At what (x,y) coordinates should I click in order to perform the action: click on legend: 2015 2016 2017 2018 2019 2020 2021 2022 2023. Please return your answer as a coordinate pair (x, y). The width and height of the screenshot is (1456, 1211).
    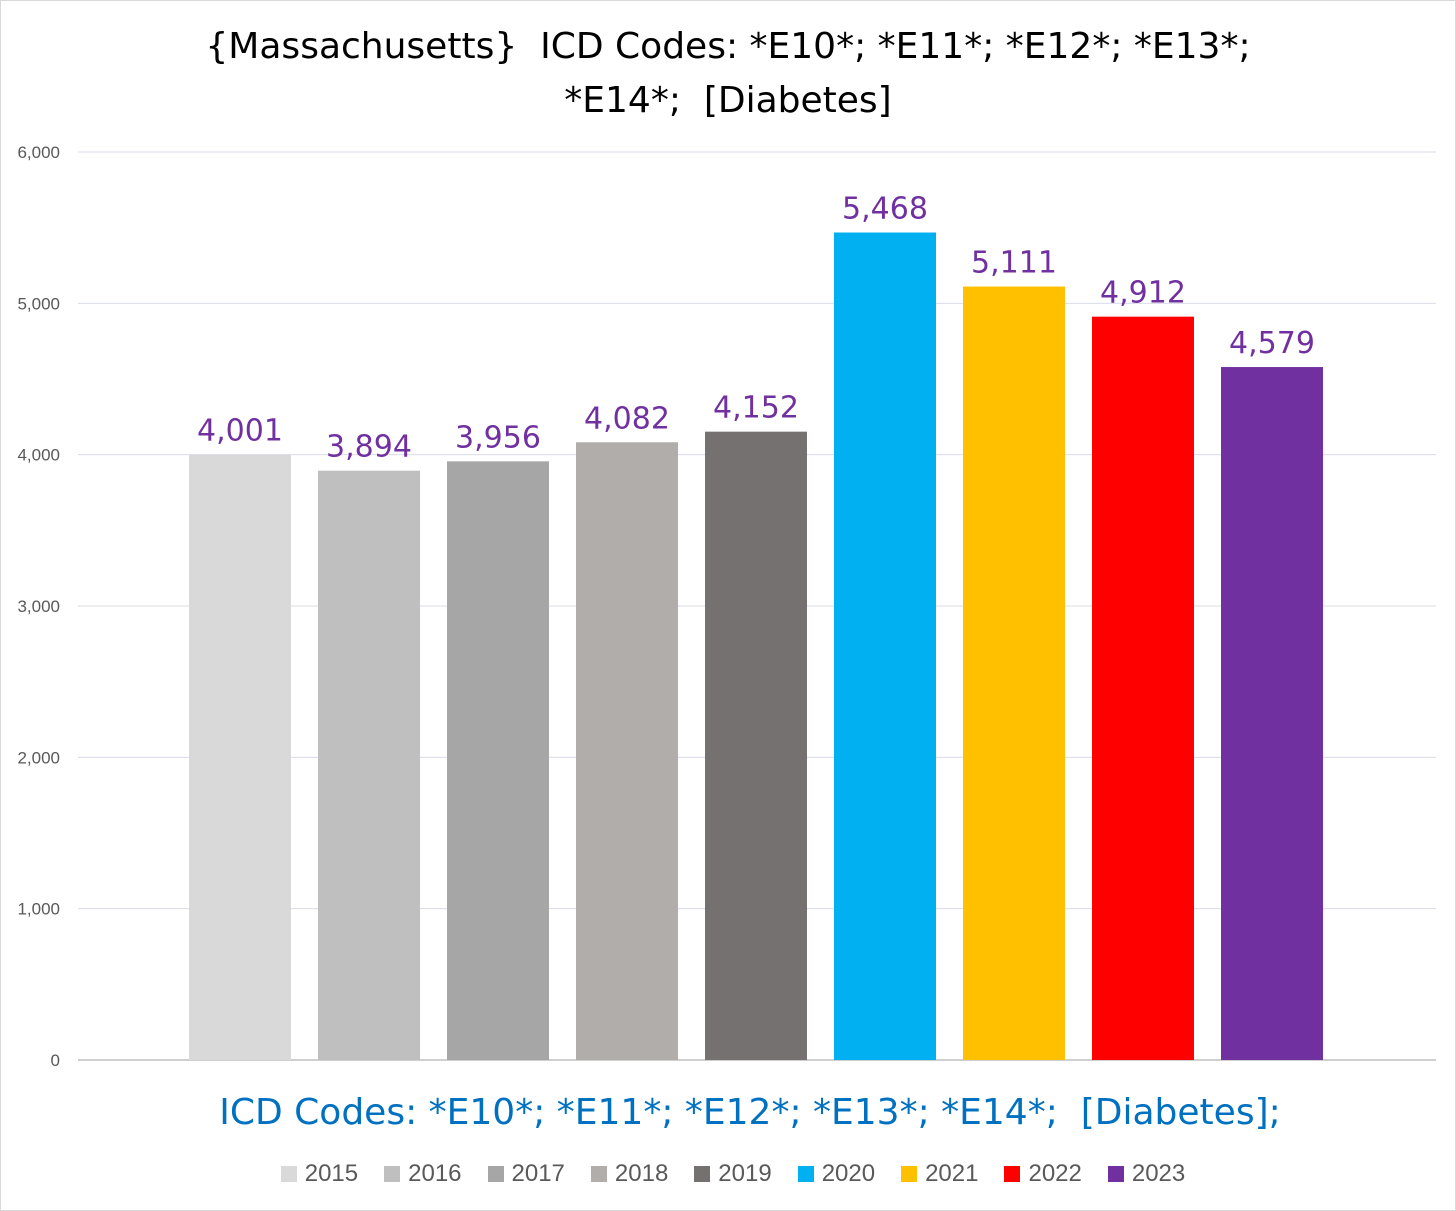
    Looking at the image, I should click on (728, 1174).